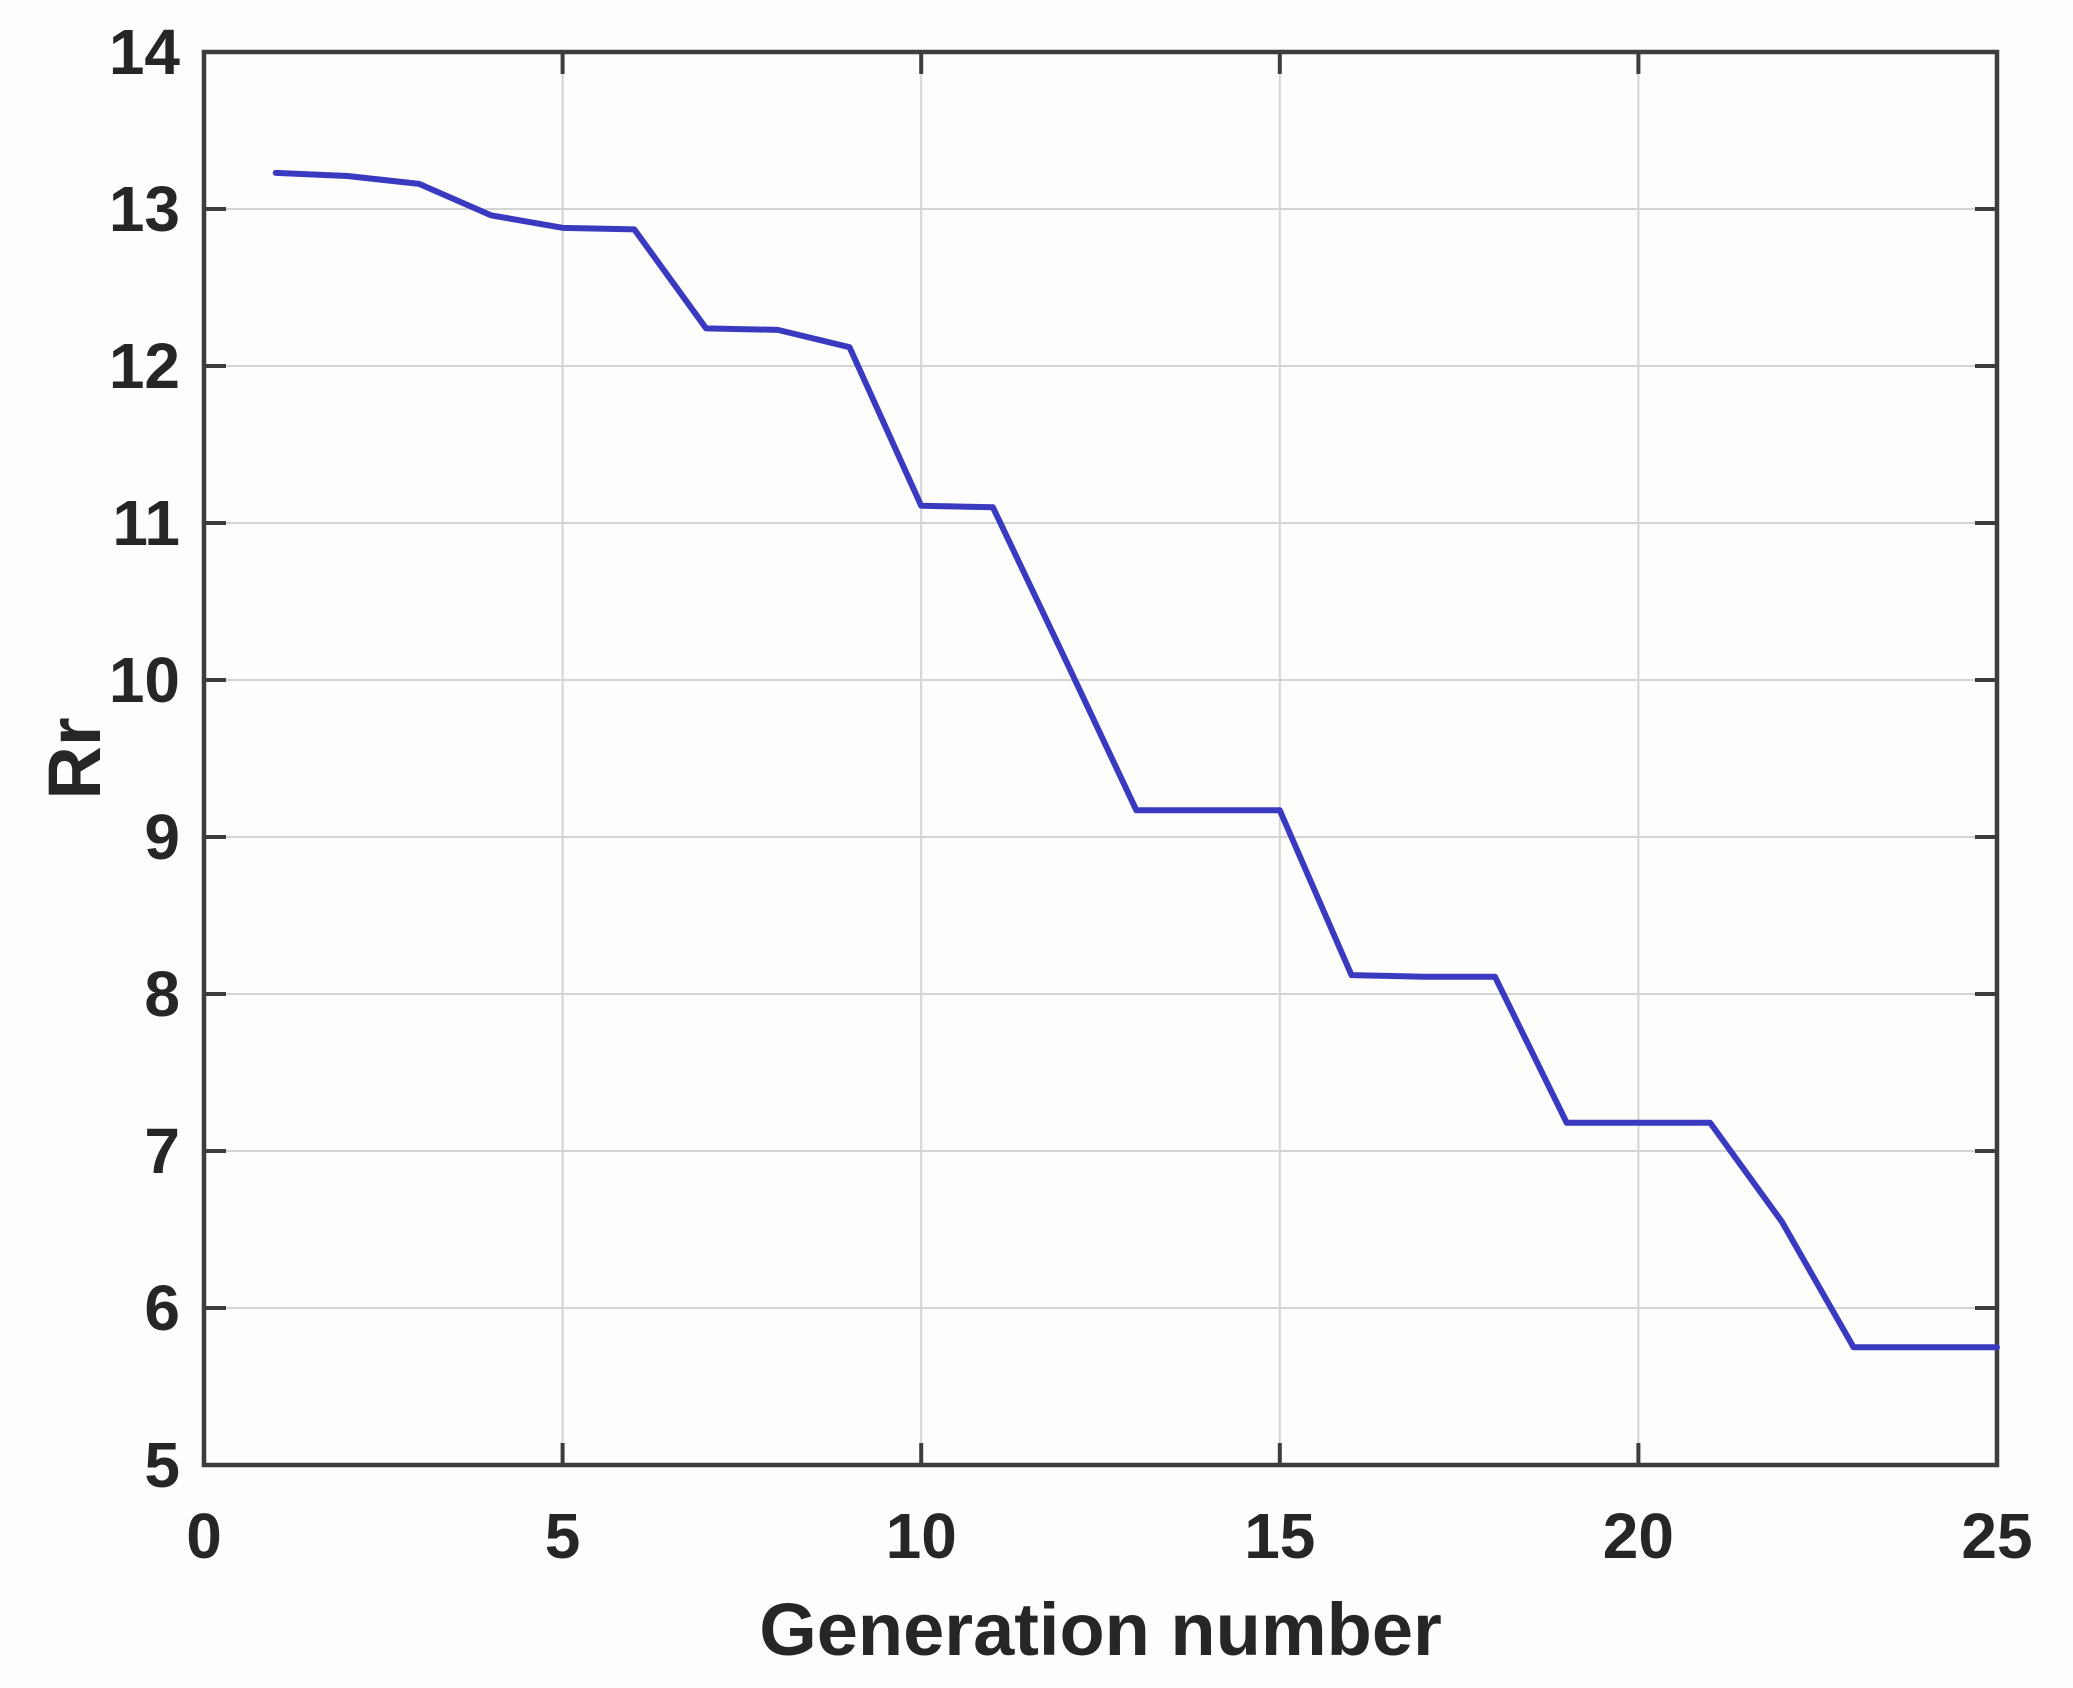  I want to click on y-tick-labels: 5 6 7 8 9 10 11 12 13 14, so click(145, 758).